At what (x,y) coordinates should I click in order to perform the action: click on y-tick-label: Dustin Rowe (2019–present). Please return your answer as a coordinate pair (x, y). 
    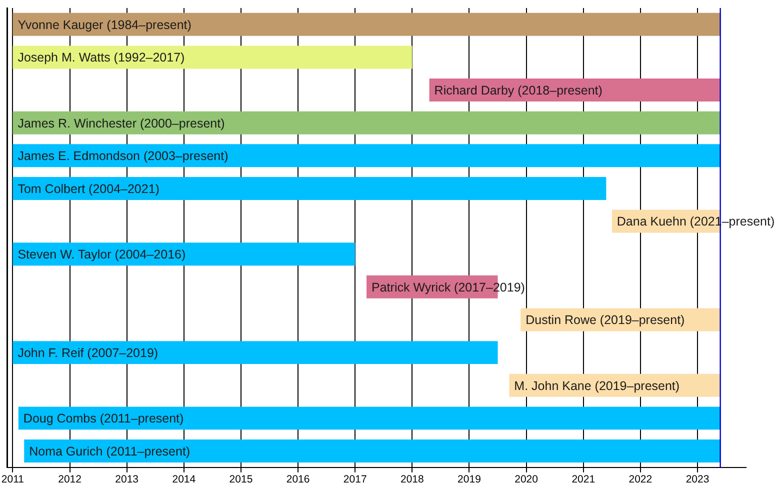
    Looking at the image, I should click on (605, 320).